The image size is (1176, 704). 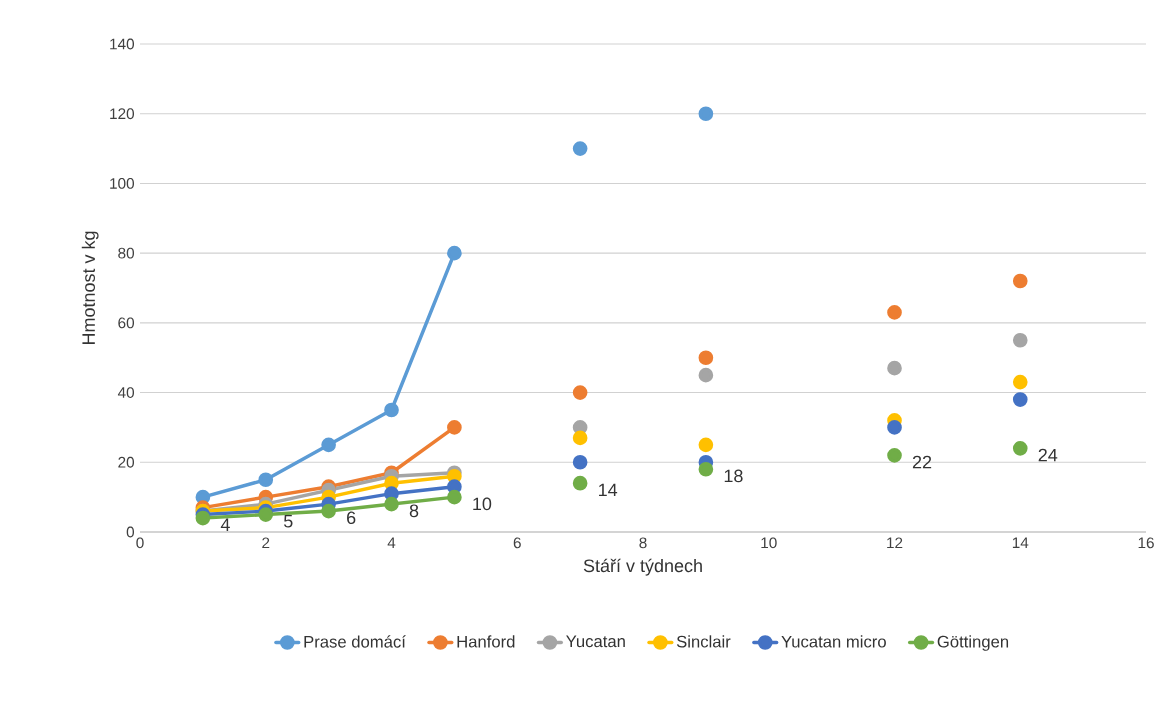 I want to click on legend-label: Hanford, so click(x=486, y=641).